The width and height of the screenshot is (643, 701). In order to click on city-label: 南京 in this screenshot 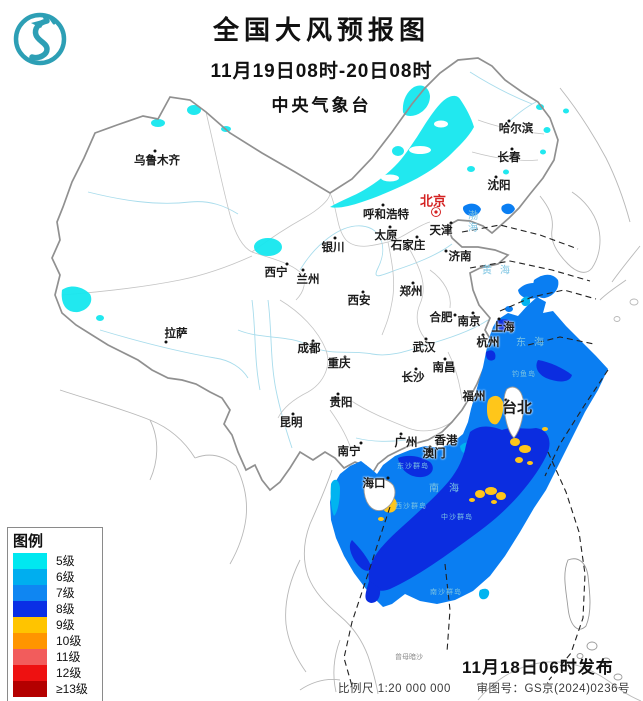, I will do `click(469, 322)`.